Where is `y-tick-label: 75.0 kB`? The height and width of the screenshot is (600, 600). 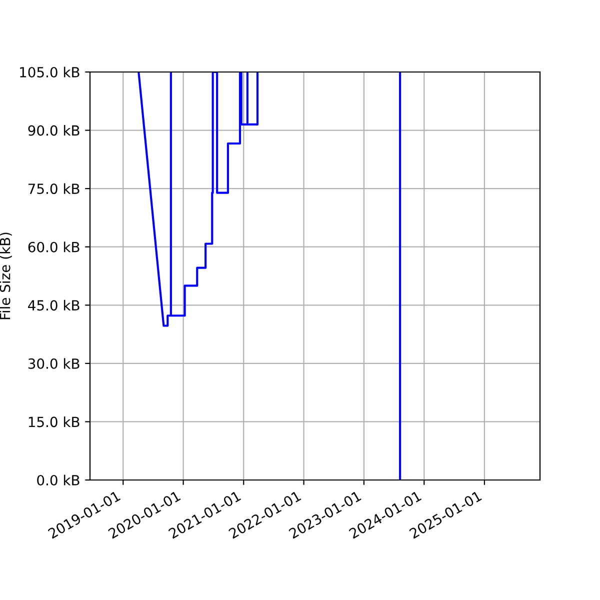
y-tick-label: 75.0 kB is located at coordinates (54, 188).